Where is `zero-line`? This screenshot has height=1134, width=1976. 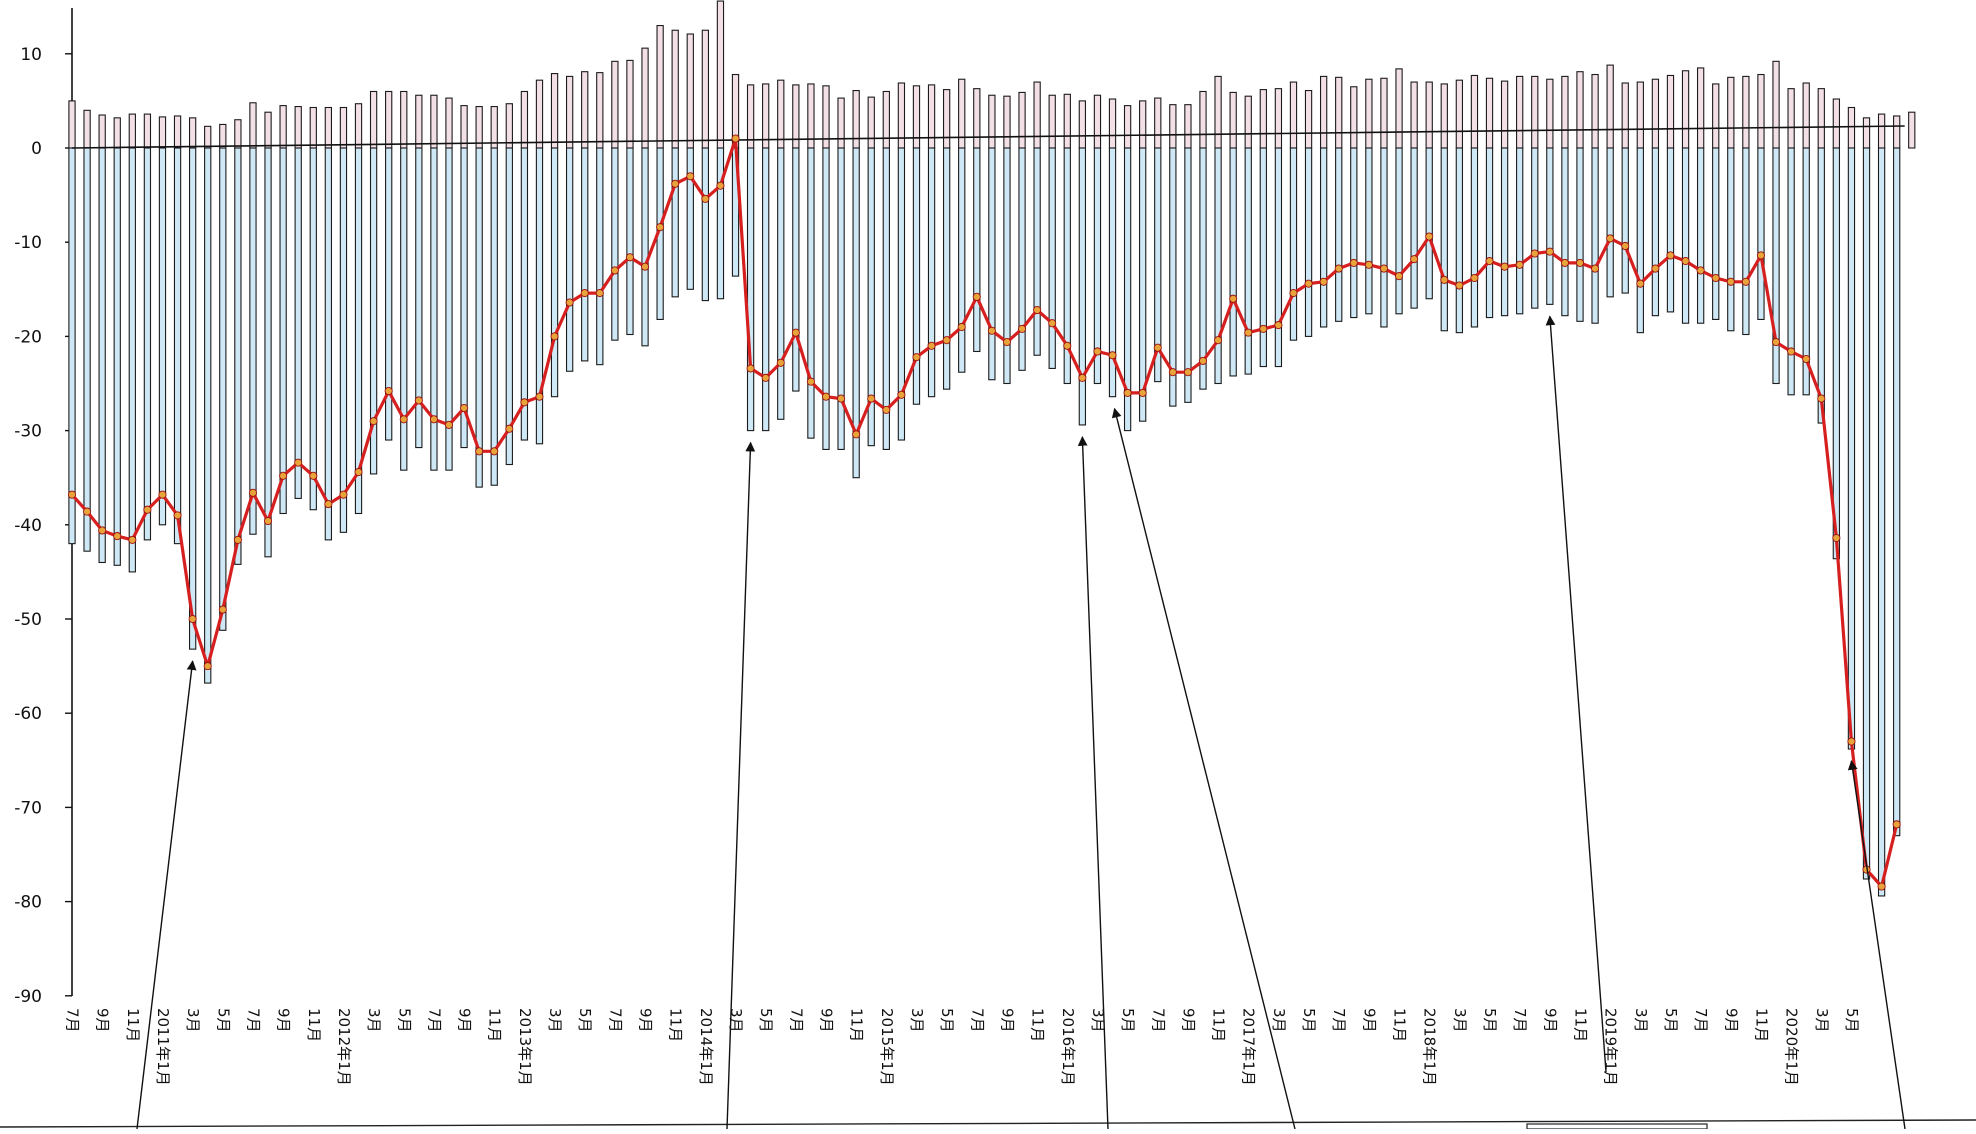 zero-line is located at coordinates (988, 137).